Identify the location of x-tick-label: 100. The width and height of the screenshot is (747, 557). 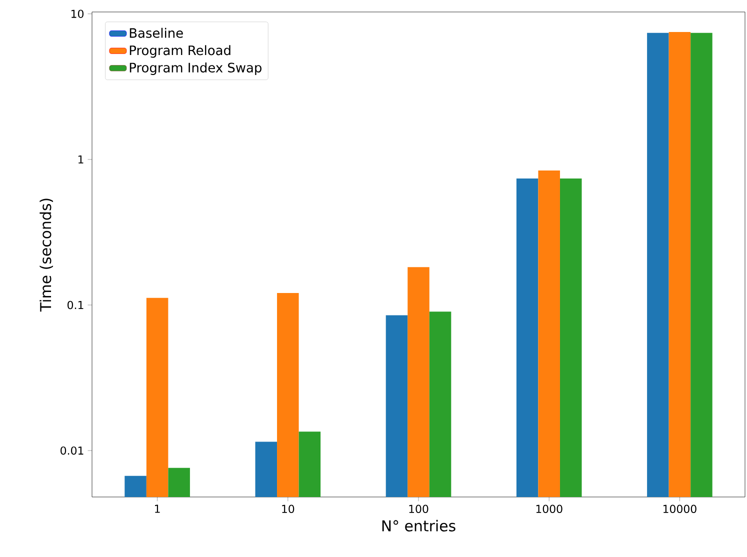
(418, 509).